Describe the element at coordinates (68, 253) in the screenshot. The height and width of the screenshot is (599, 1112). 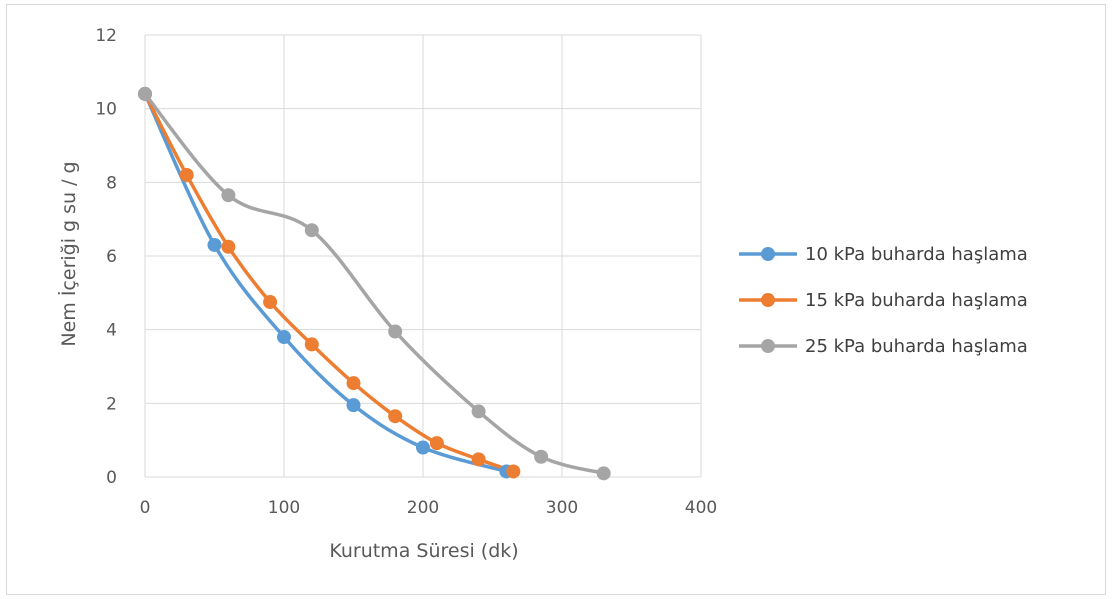
I see `y-axis-title: Nem İçeriği g su / g` at that location.